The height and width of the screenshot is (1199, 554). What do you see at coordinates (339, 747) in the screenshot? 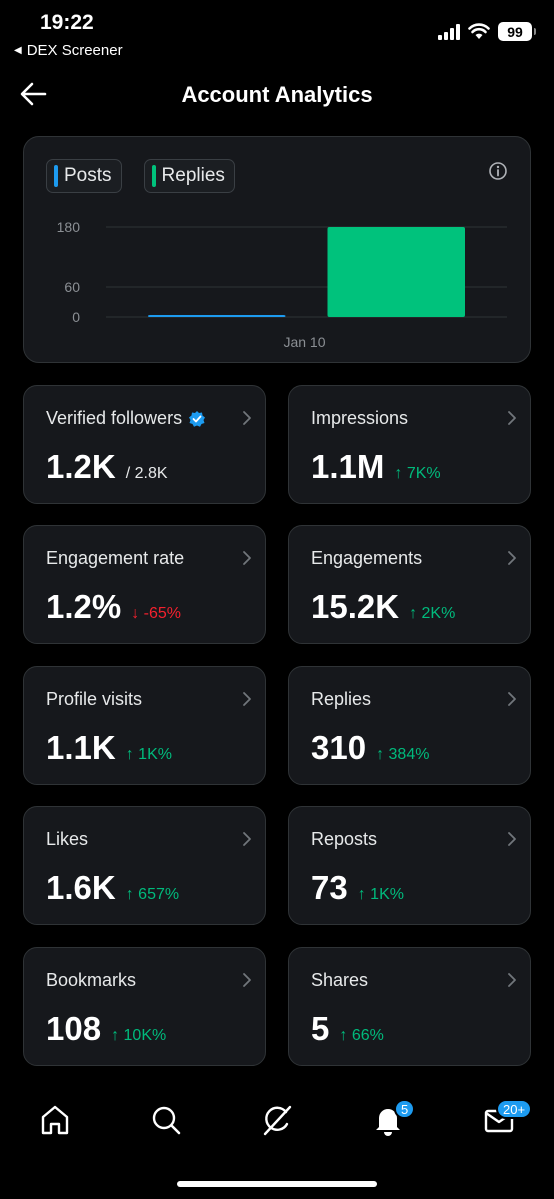
I see `metric-value: 310` at bounding box center [339, 747].